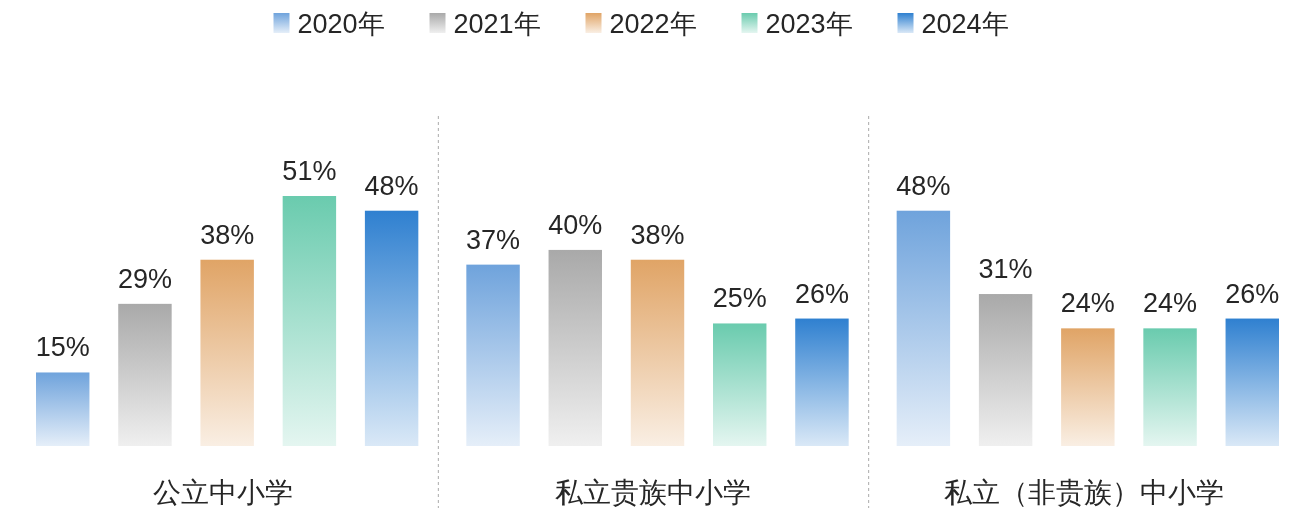  Describe the element at coordinates (653, 24) in the screenshot. I see `legend-label: 2022年` at that location.